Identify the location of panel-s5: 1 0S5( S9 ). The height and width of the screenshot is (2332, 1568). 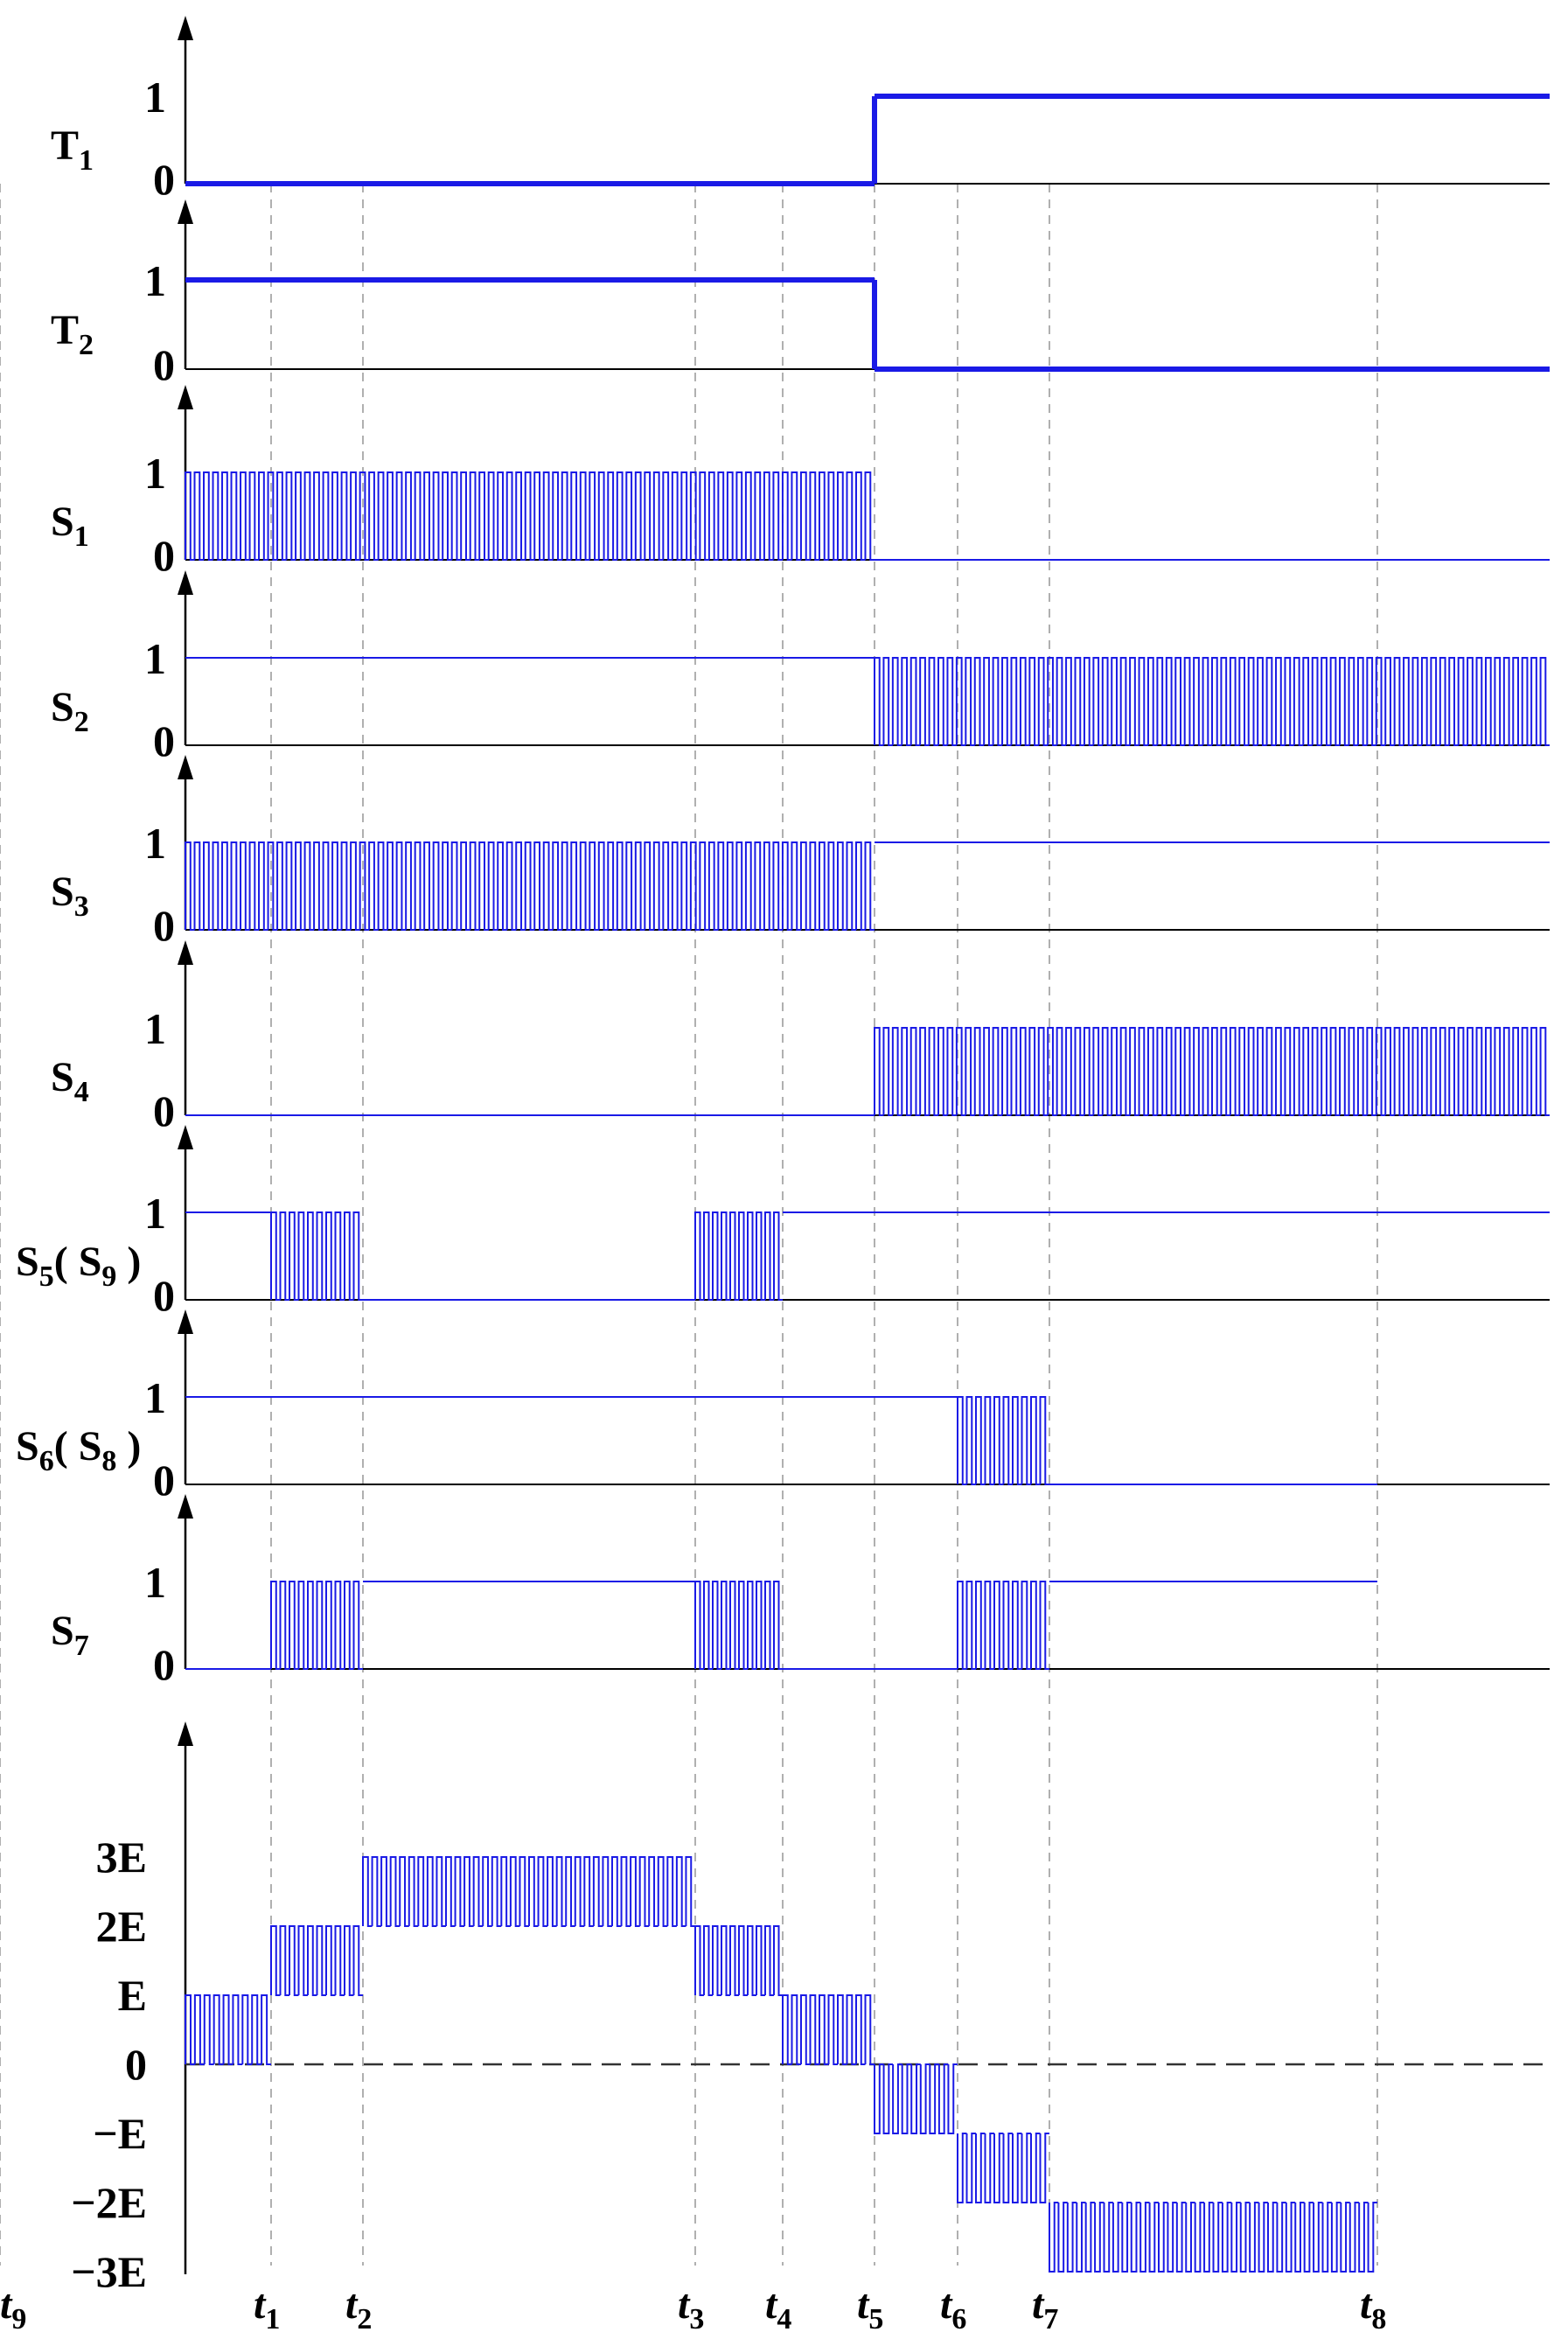
(783, 1222).